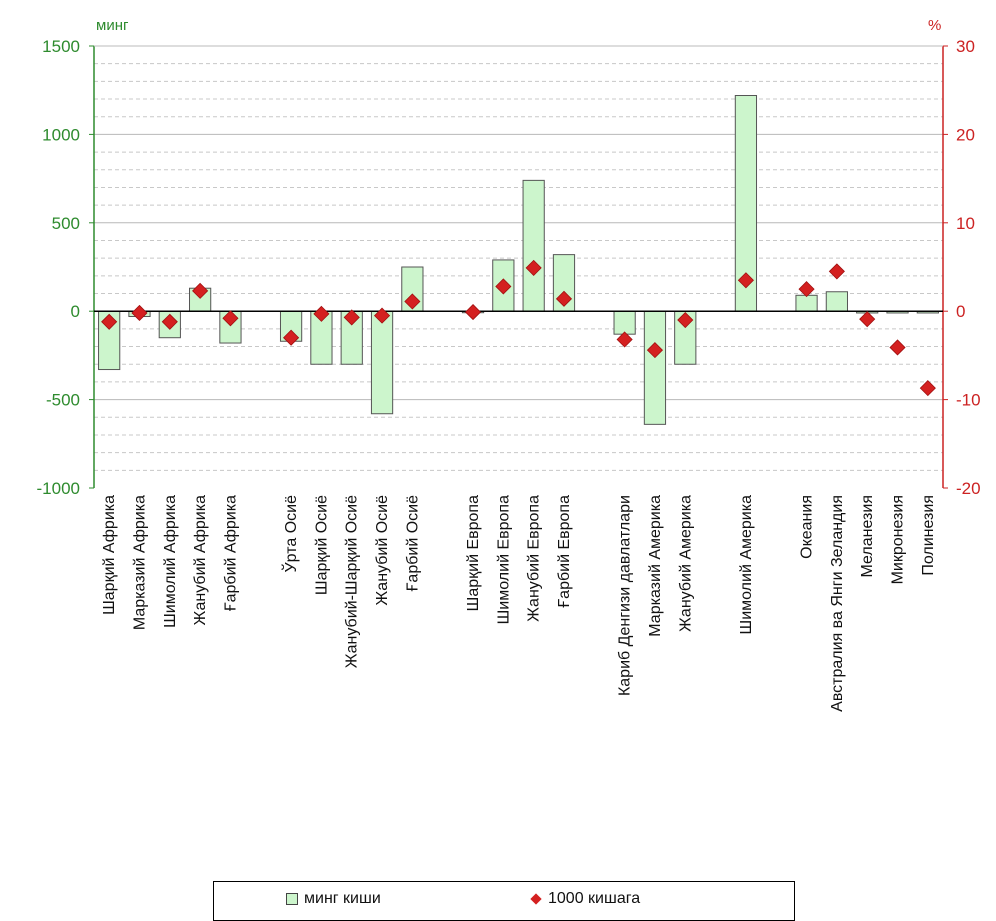 Image resolution: width=996 pixels, height=921 pixels. What do you see at coordinates (342, 898) in the screenshot?
I see `legend-label-bars: минг киши` at bounding box center [342, 898].